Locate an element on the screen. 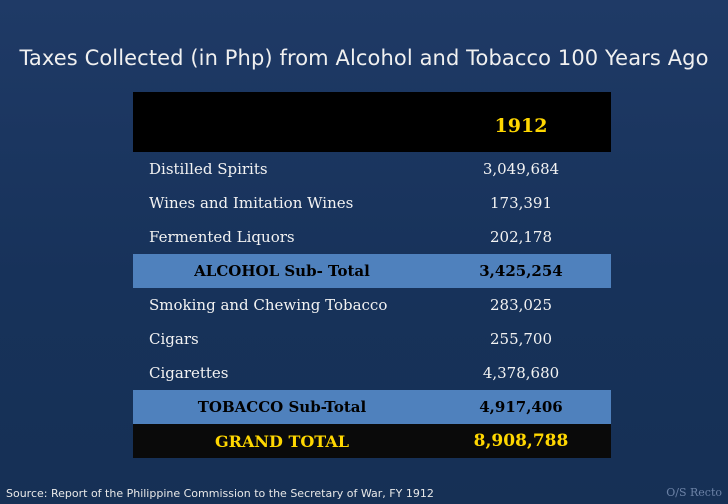 Image resolution: width=728 pixels, height=504 pixels. row-label: Cigars is located at coordinates (174, 339).